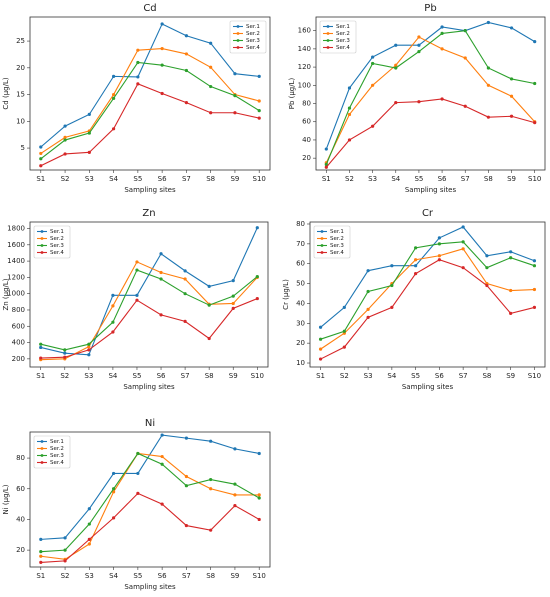 Image resolution: width=550 pixels, height=597 pixels. Describe the element at coordinates (6, 499) in the screenshot. I see `y-axis-label: Ni (μg/L)` at that location.